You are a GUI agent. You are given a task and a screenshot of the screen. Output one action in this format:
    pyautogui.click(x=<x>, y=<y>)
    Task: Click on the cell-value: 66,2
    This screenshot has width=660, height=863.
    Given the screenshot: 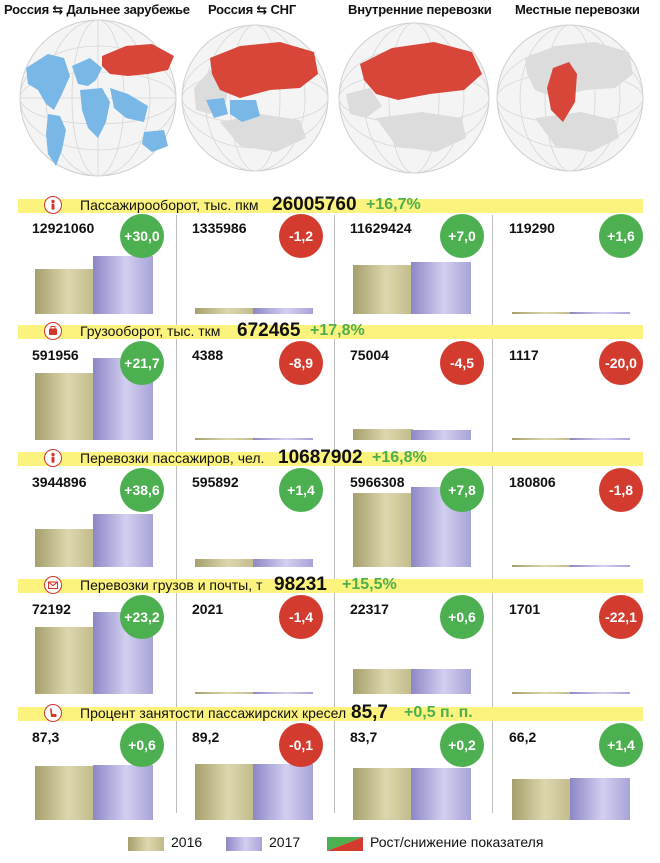 What is the action you would take?
    pyautogui.click(x=523, y=737)
    